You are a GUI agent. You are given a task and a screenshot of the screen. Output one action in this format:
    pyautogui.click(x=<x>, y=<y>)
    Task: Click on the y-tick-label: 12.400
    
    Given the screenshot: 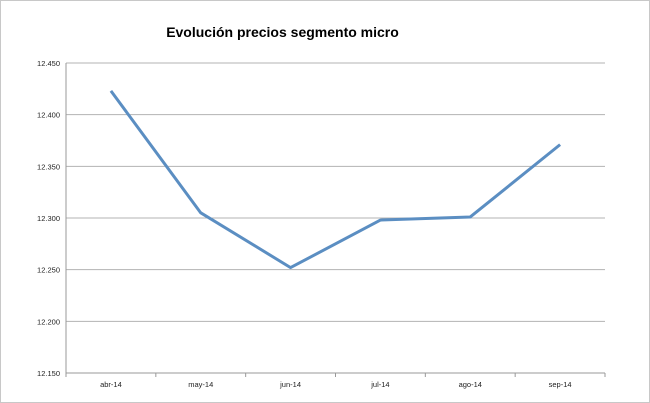 What is the action you would take?
    pyautogui.click(x=48, y=115)
    